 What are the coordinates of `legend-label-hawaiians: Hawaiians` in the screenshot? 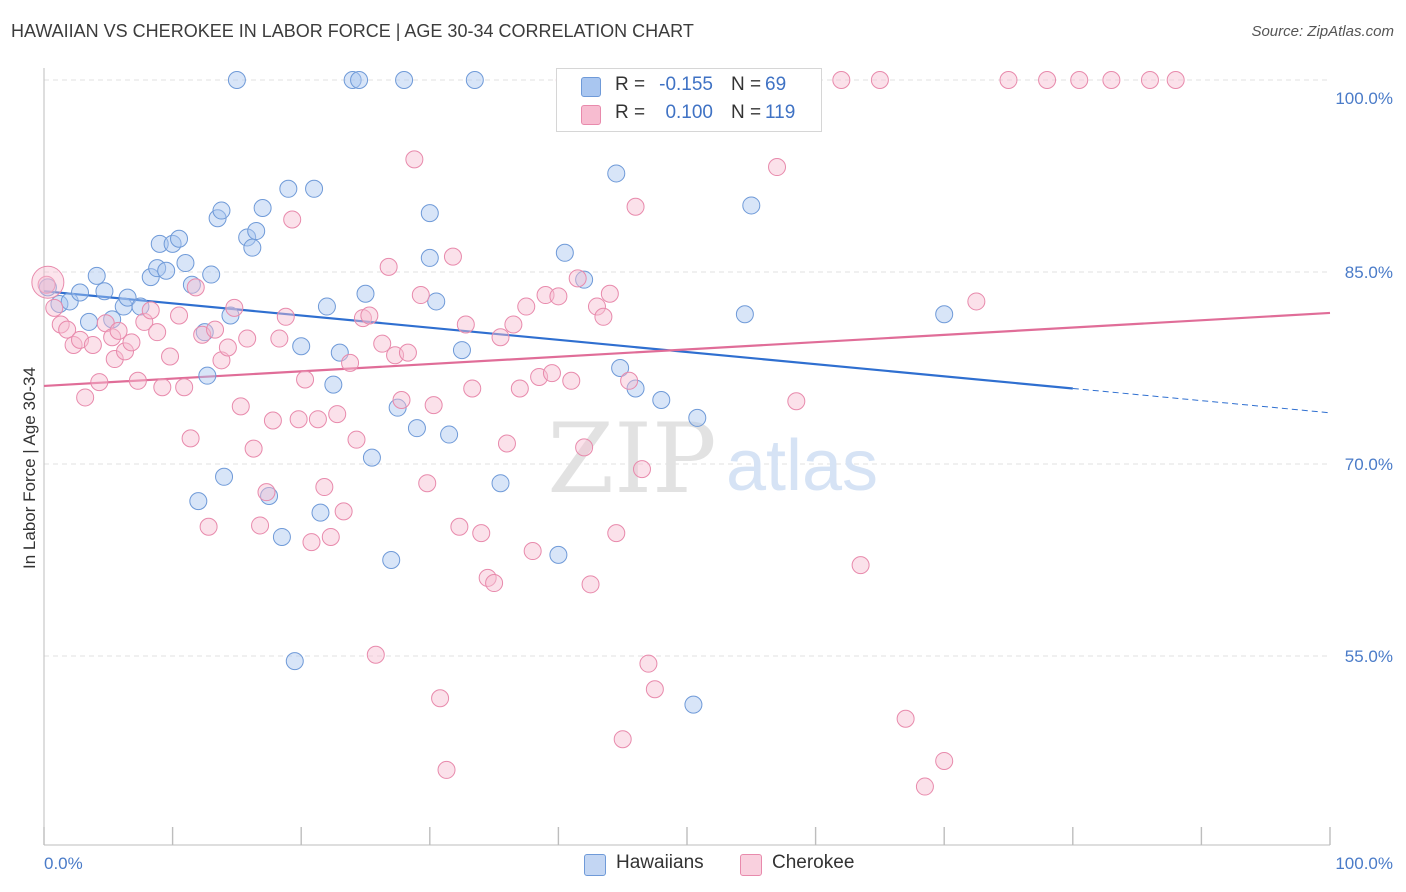 It's located at (660, 862).